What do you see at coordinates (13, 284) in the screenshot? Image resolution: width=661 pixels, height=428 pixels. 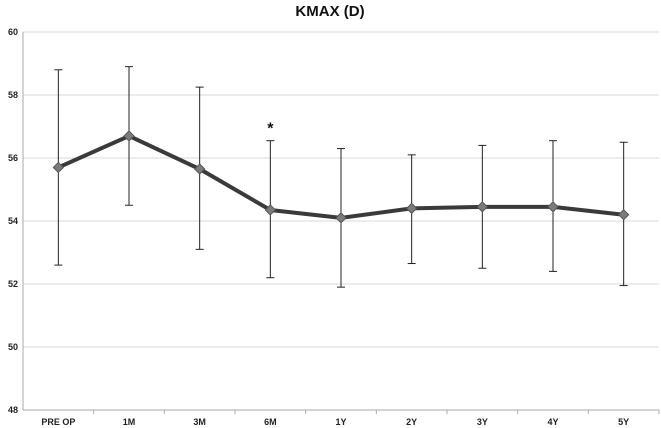 I see `y-tick-label-52: 52` at bounding box center [13, 284].